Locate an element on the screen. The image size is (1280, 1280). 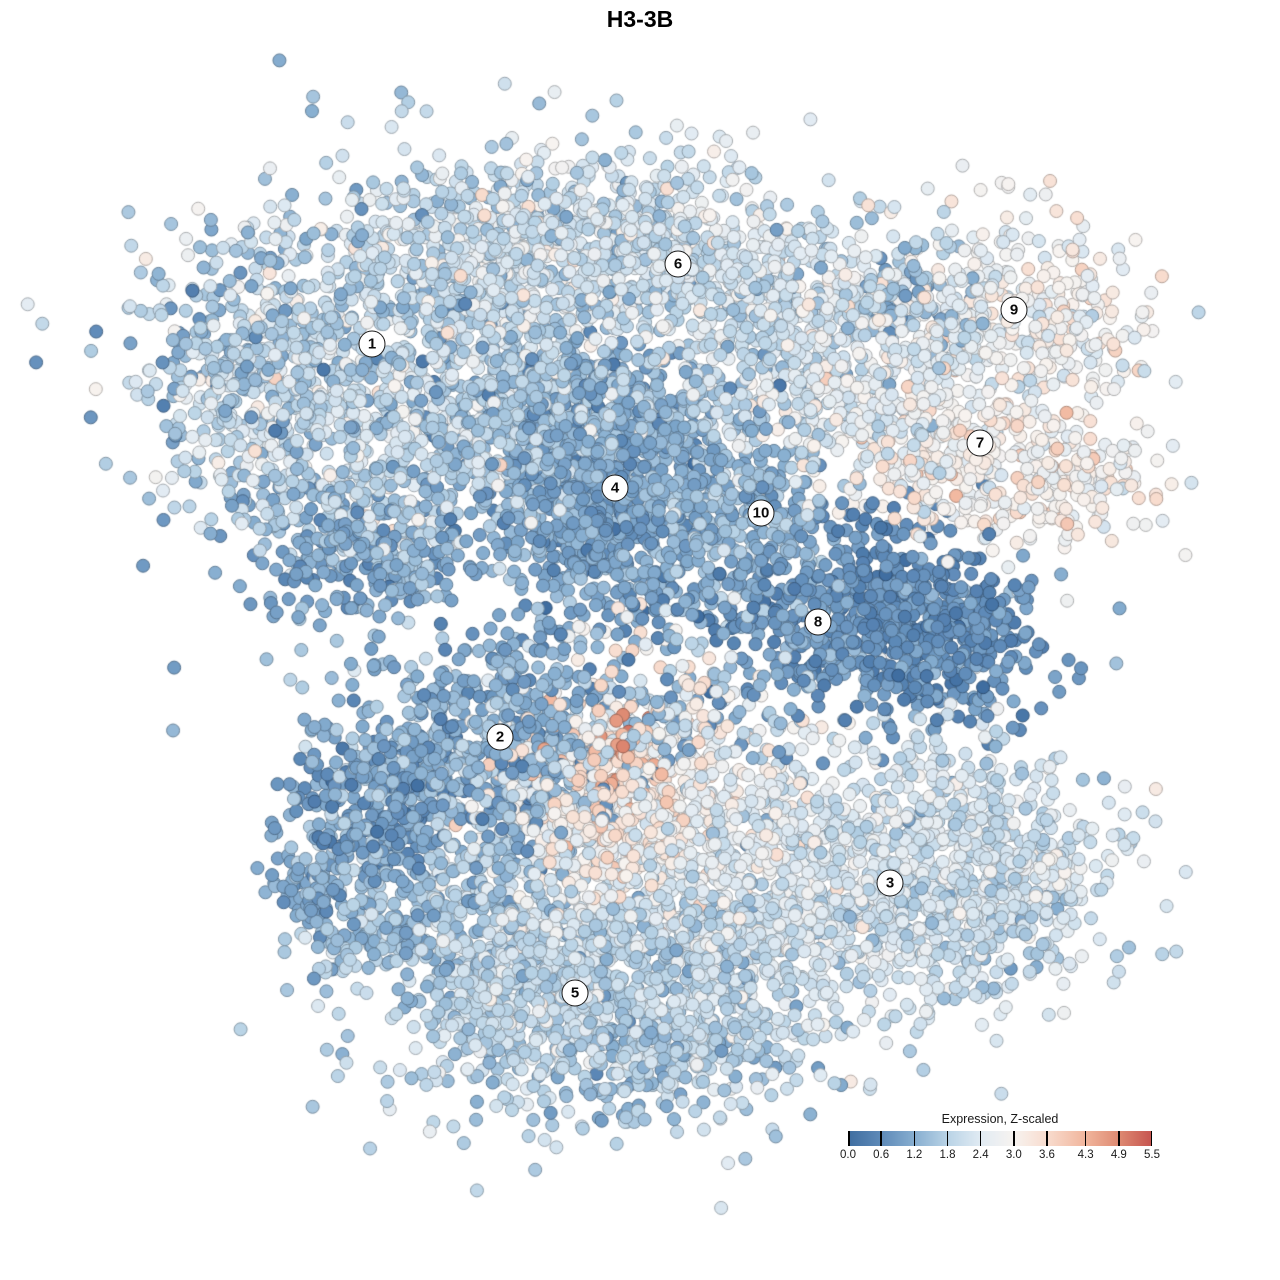
legend-tick-label: 4.9 is located at coordinates (1118, 1155).